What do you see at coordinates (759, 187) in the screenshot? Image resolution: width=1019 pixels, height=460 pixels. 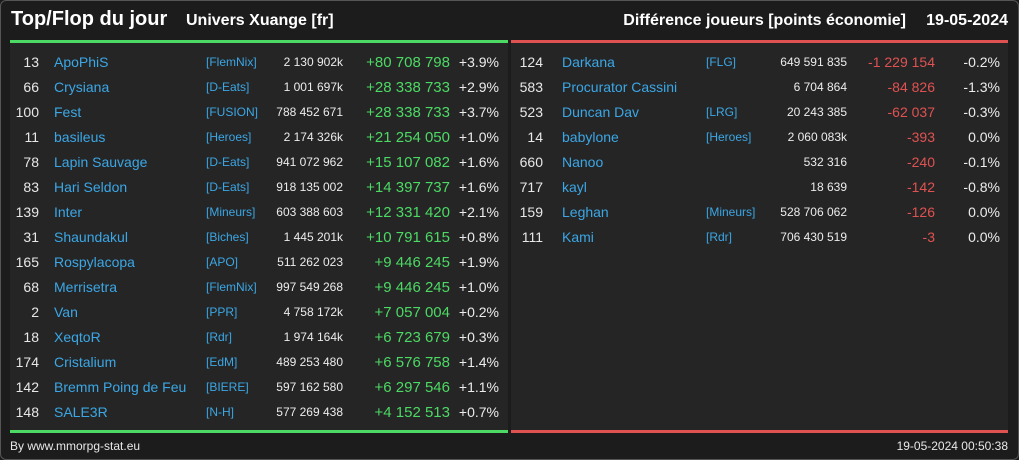 I see `table-row: 717 kayl 18 639 -142 -0.8%` at bounding box center [759, 187].